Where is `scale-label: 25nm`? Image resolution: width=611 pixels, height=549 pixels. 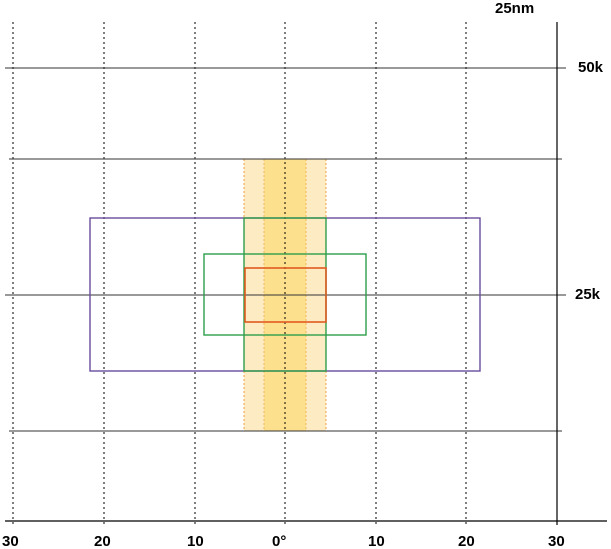
scale-label: 25nm is located at coordinates (514, 8).